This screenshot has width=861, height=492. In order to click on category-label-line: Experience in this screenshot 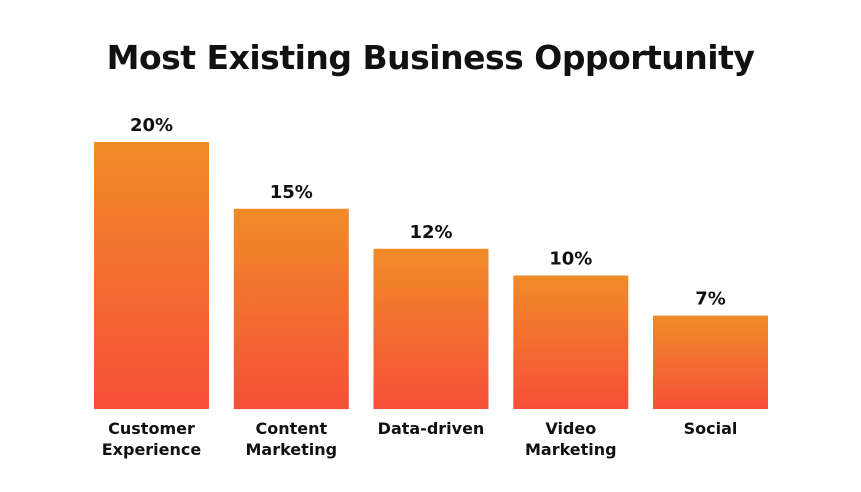, I will do `click(152, 449)`.